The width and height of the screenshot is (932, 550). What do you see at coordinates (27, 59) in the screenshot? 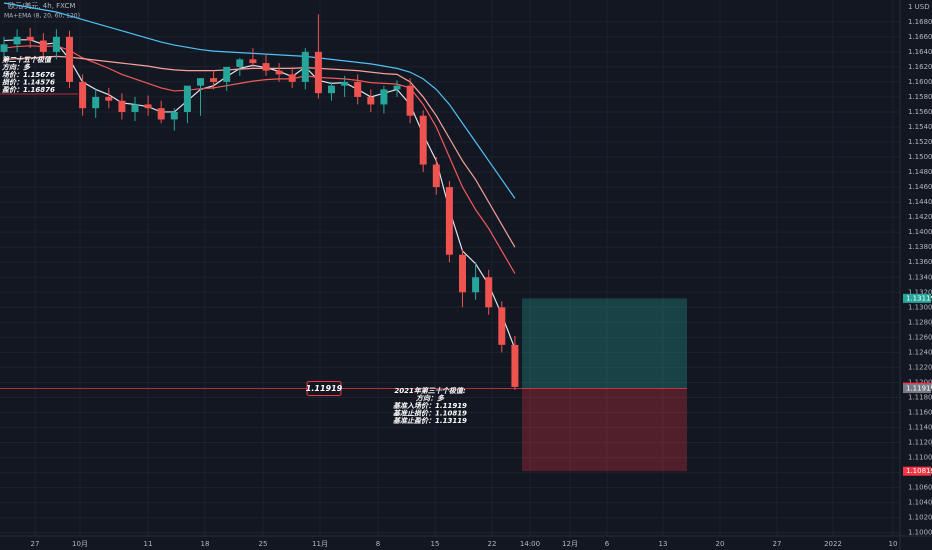
I see `annotation-left: 第二十五个极值` at bounding box center [27, 59].